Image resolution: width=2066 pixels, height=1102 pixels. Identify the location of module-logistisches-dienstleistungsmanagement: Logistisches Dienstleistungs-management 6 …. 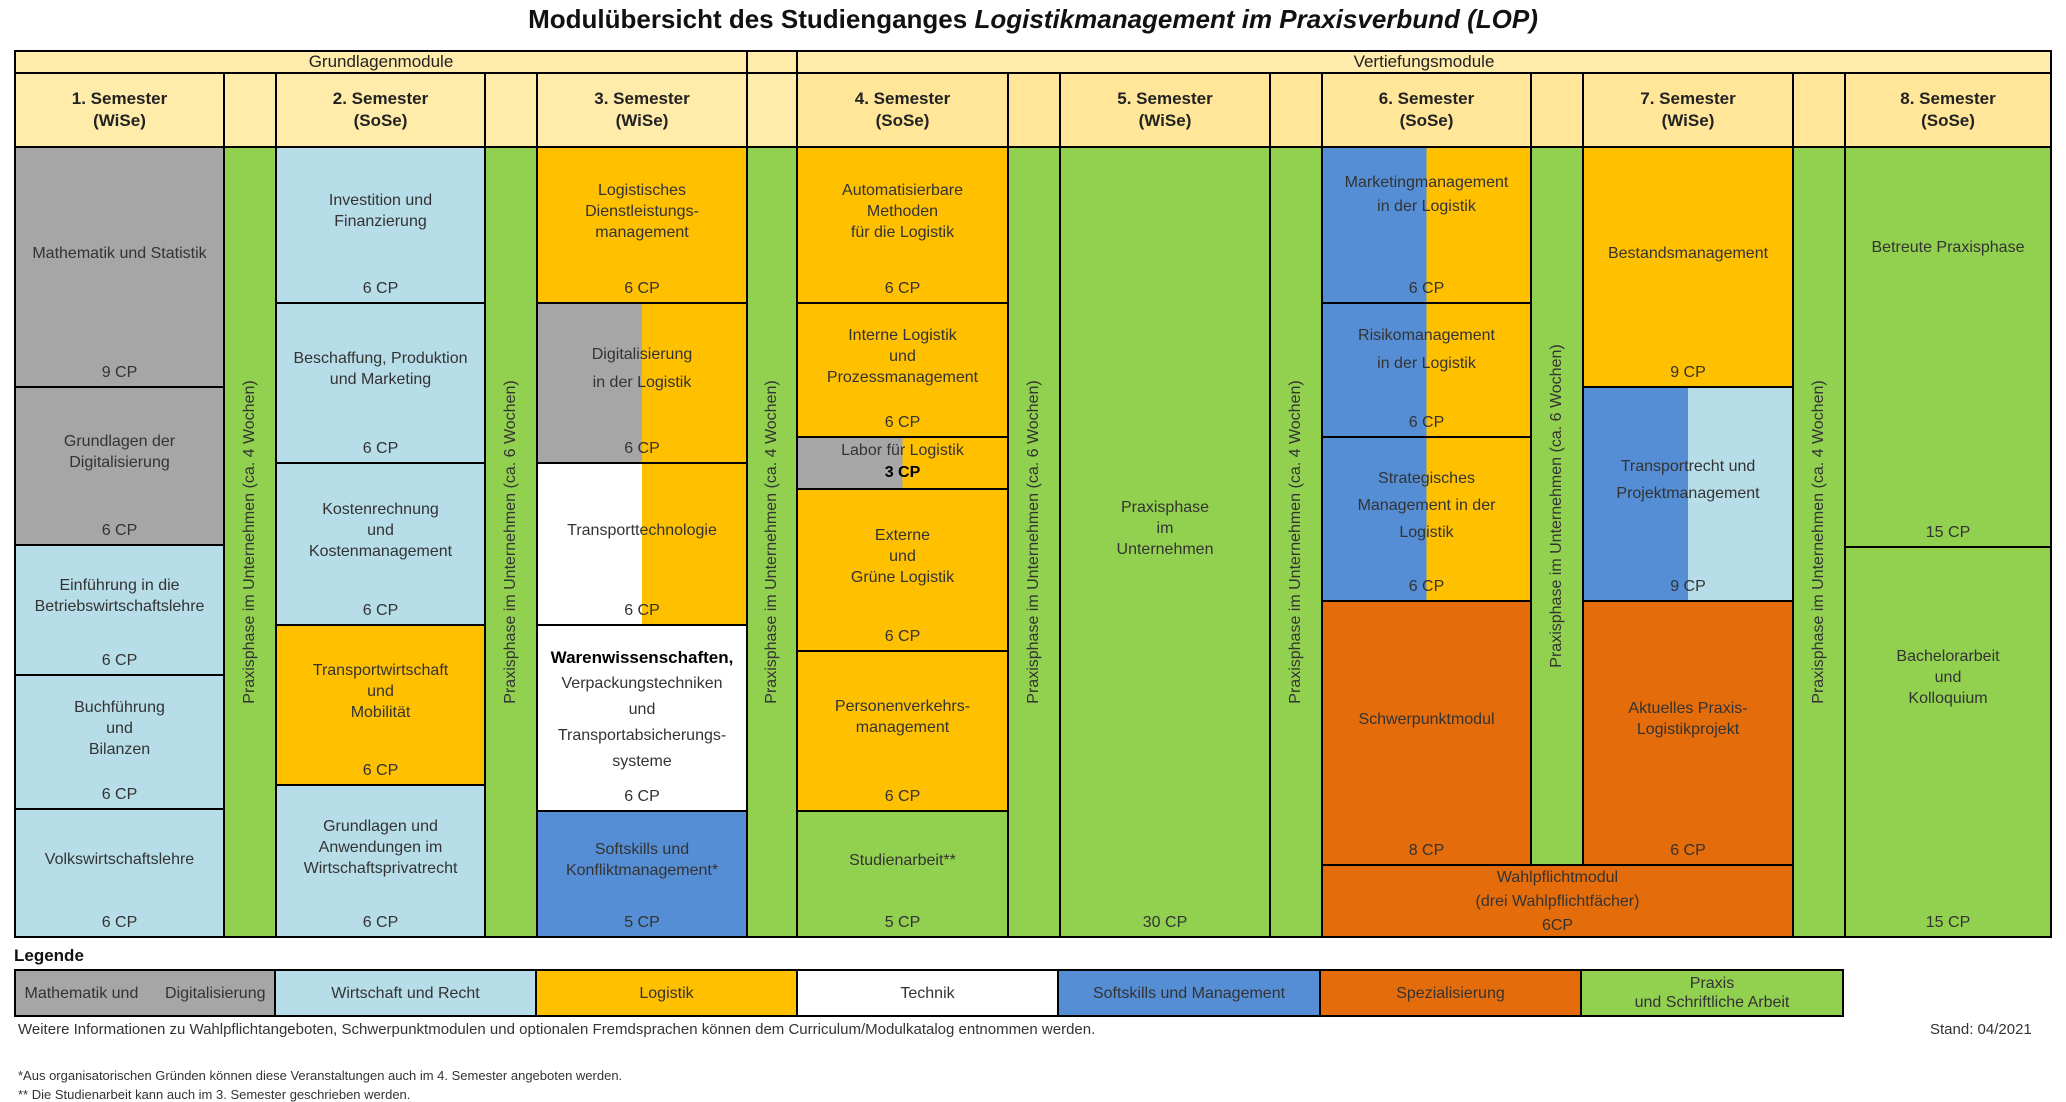
(642, 225).